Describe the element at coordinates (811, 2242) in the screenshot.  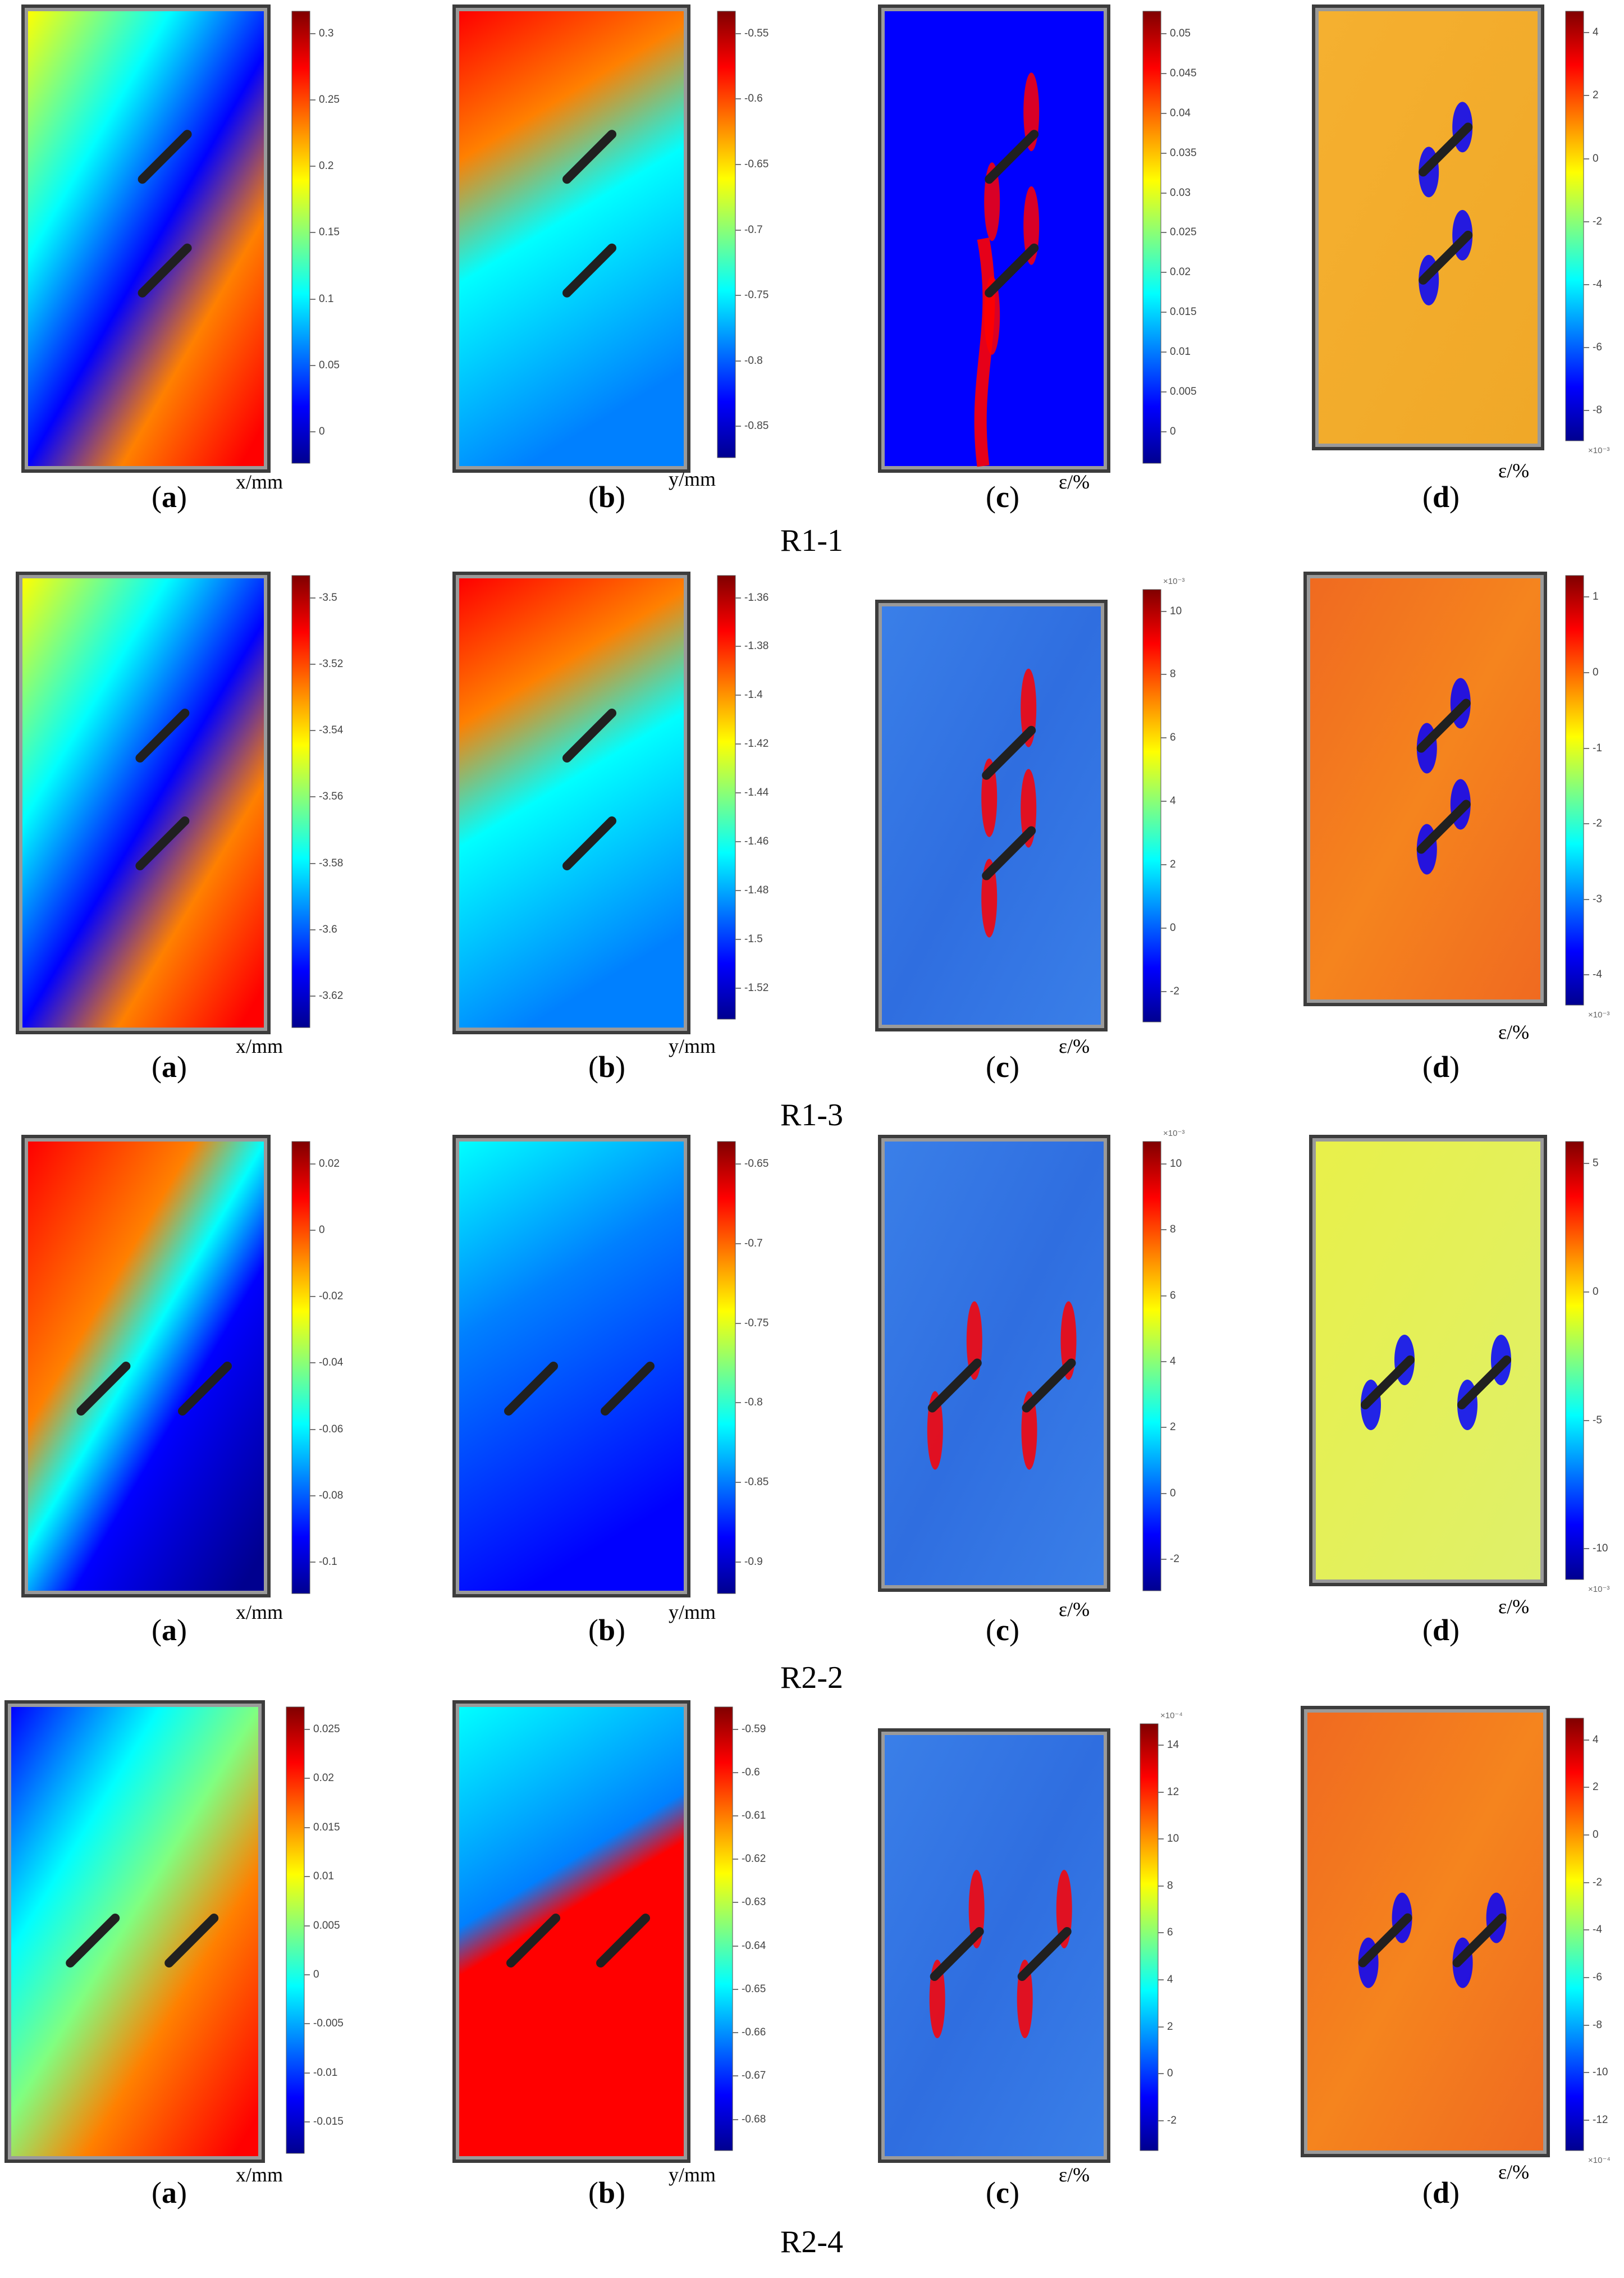
I see `row-title-r2-4: R2-4` at that location.